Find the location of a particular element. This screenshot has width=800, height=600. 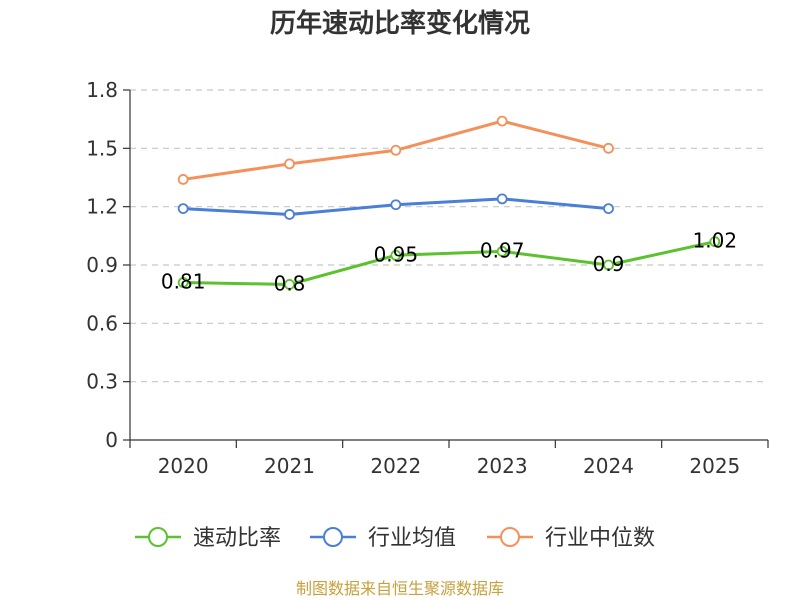

point-0-2020 is located at coordinates (183, 282).